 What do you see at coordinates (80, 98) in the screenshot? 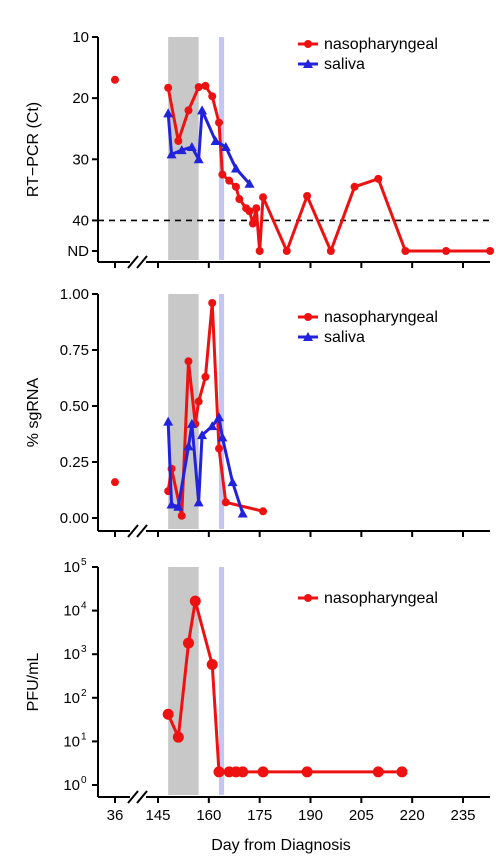
I see `y-tick-label: 20` at bounding box center [80, 98].